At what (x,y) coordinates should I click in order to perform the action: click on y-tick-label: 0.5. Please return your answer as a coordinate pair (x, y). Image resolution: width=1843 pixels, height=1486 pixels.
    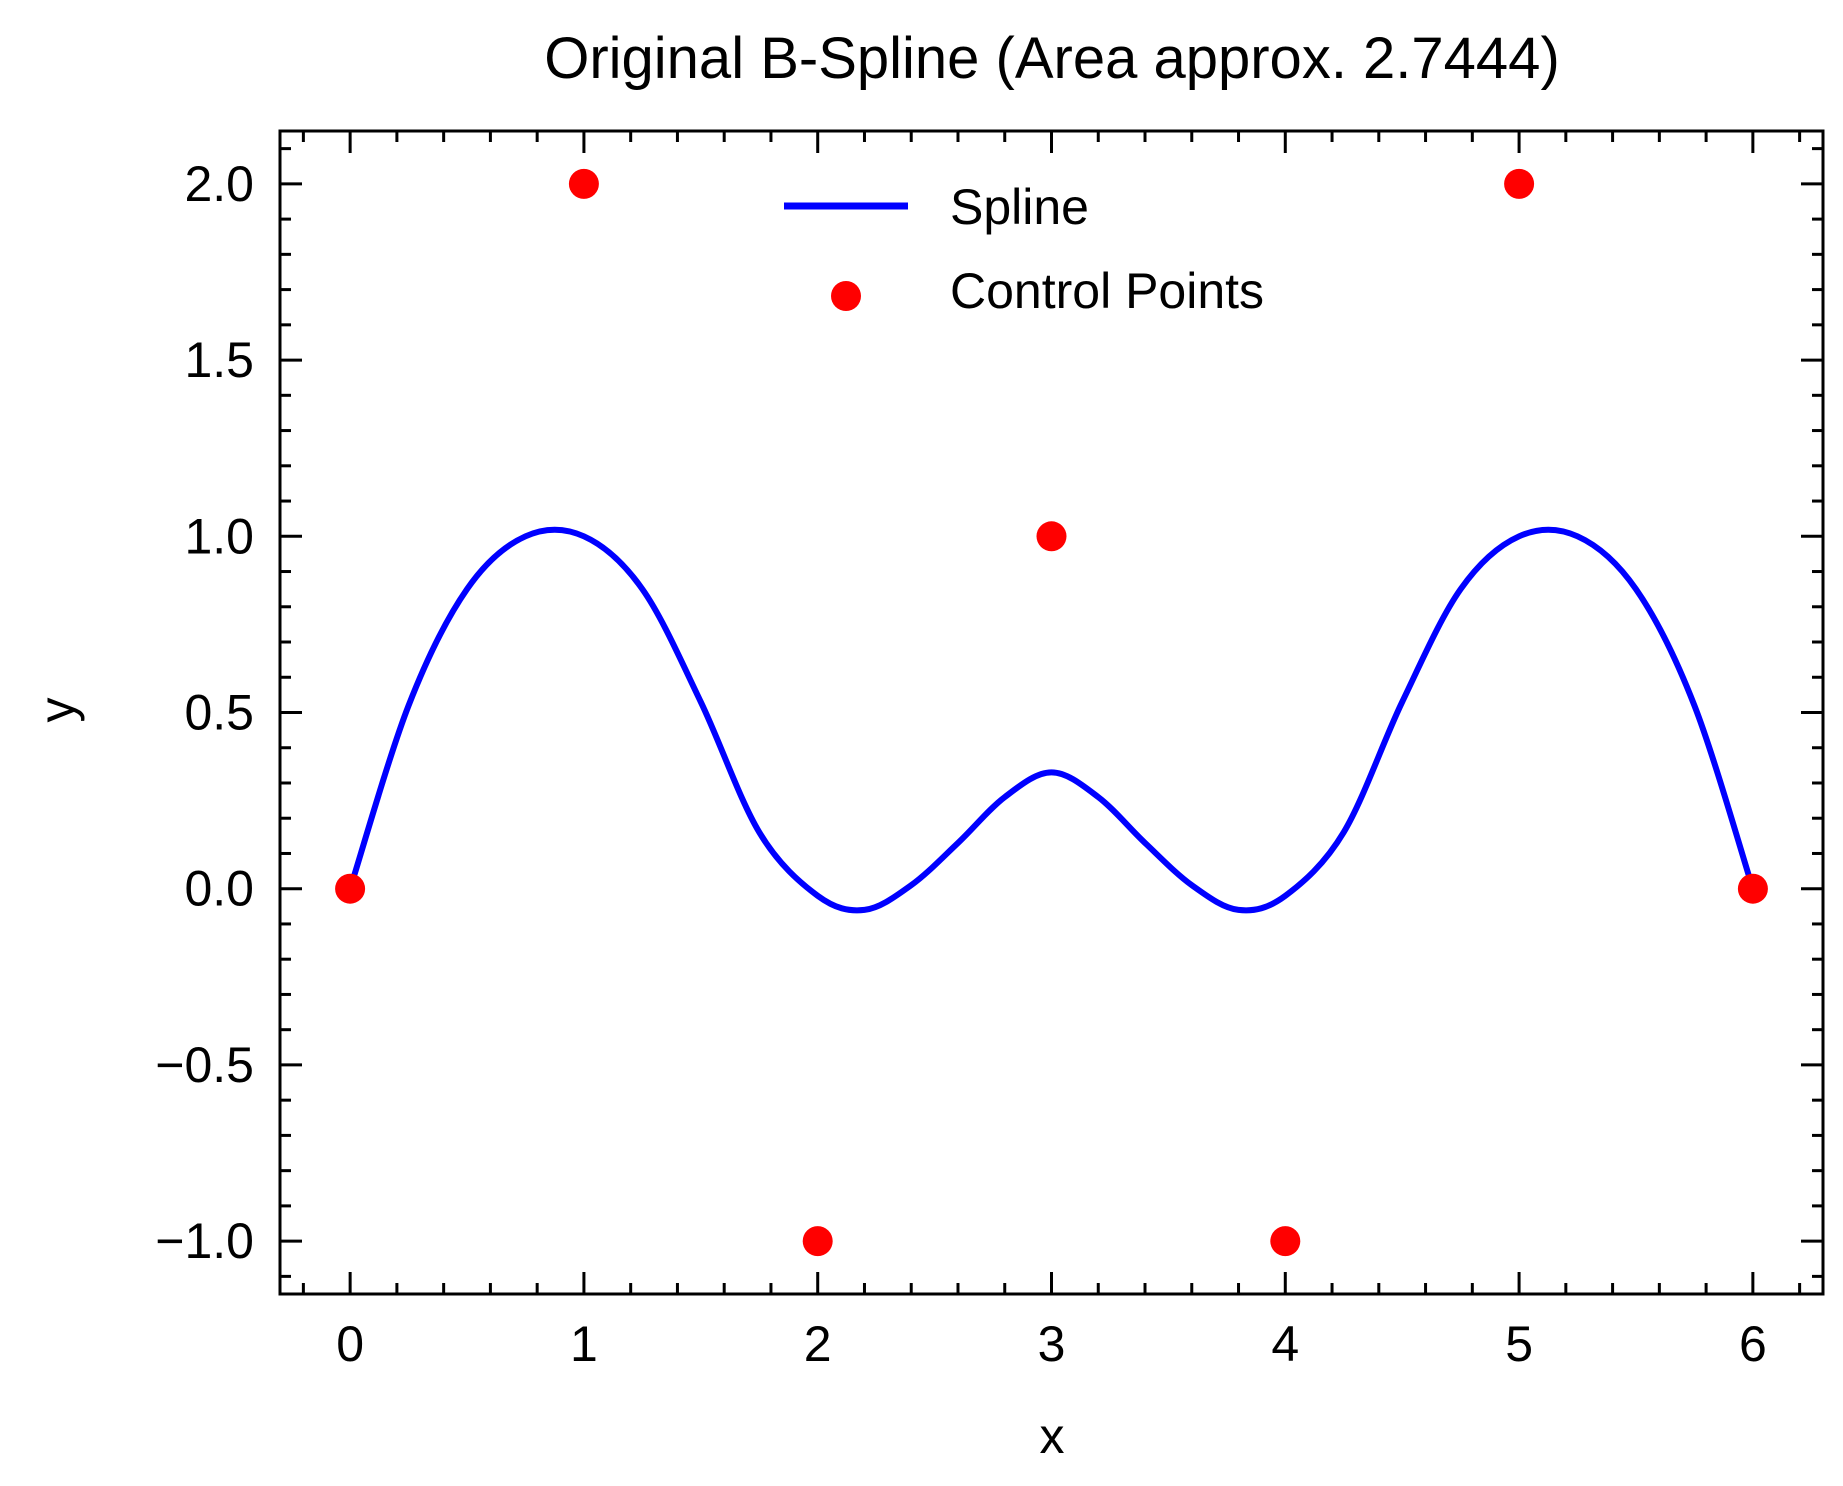
    Looking at the image, I should click on (219, 713).